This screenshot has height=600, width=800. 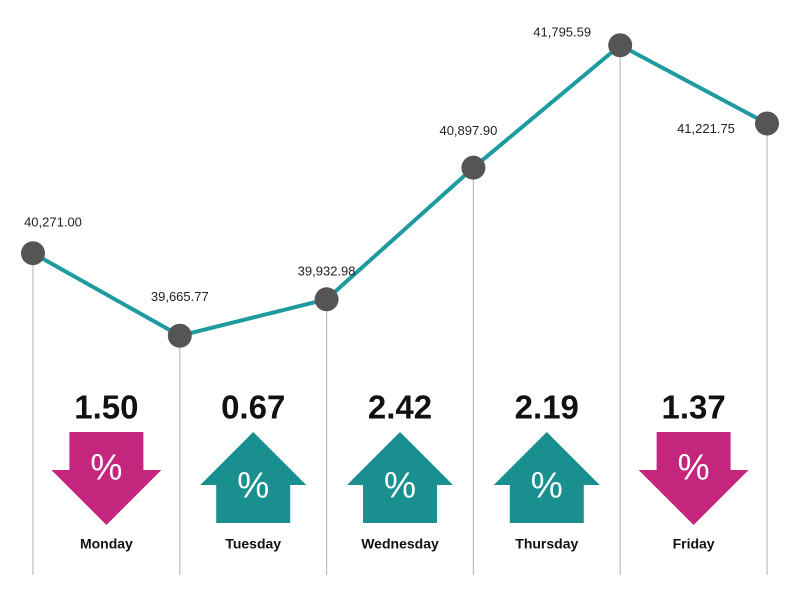 What do you see at coordinates (468, 130) in the screenshot?
I see `value-label: 40,897.90` at bounding box center [468, 130].